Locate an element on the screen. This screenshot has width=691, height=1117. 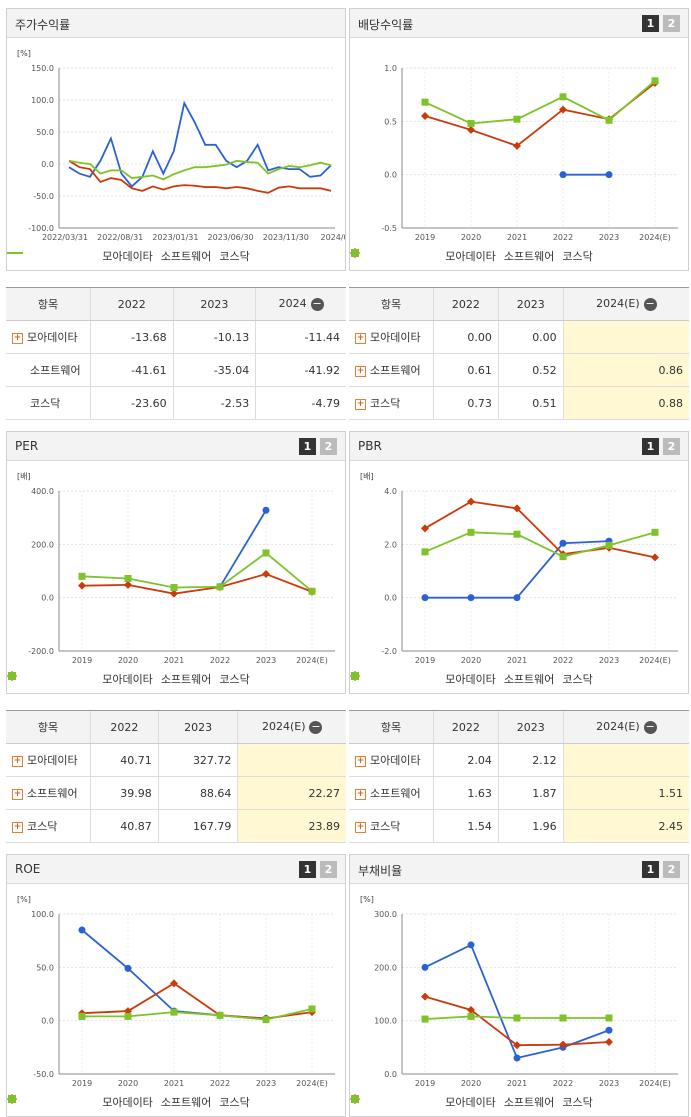
pbr-view-button-1: 1 is located at coordinates (650, 446).